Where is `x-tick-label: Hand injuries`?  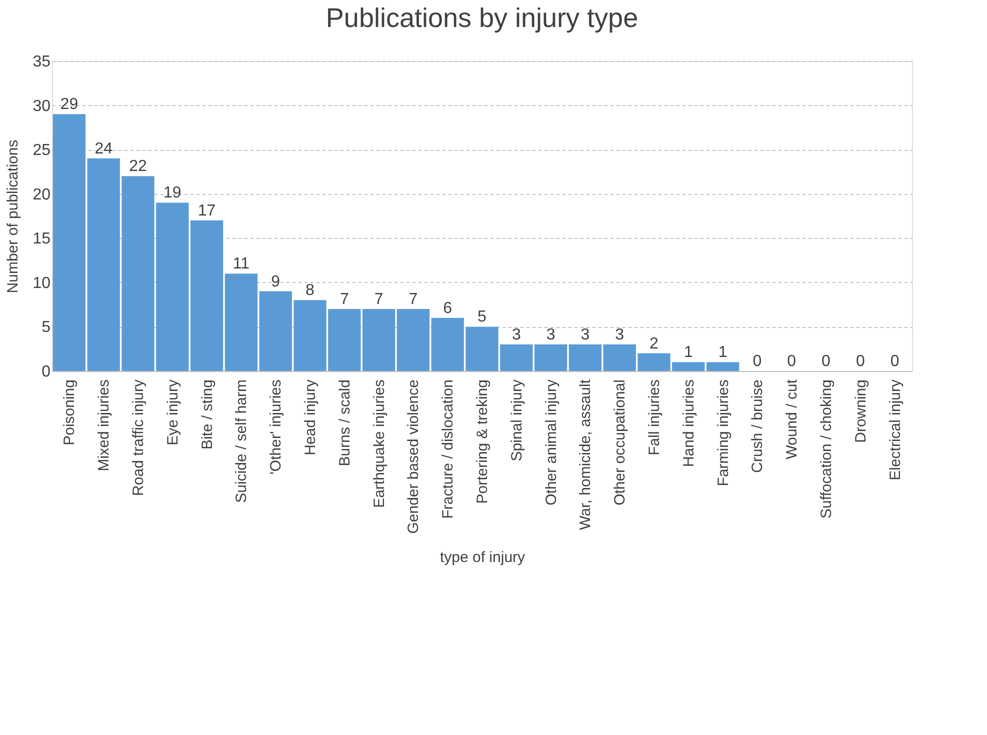
x-tick-label: Hand injuries is located at coordinates (689, 424).